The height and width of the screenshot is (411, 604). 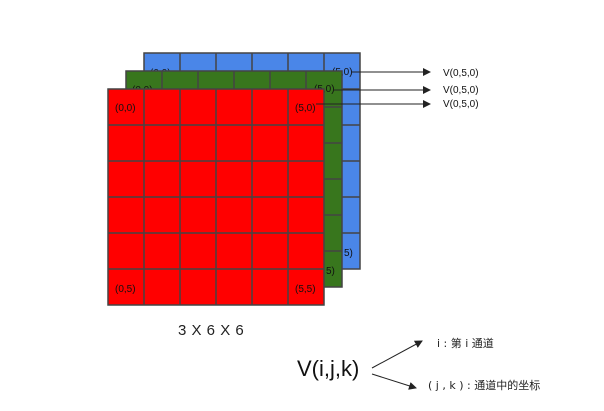 What do you see at coordinates (397, 354) in the screenshot?
I see `arrow-to-i-note` at bounding box center [397, 354].